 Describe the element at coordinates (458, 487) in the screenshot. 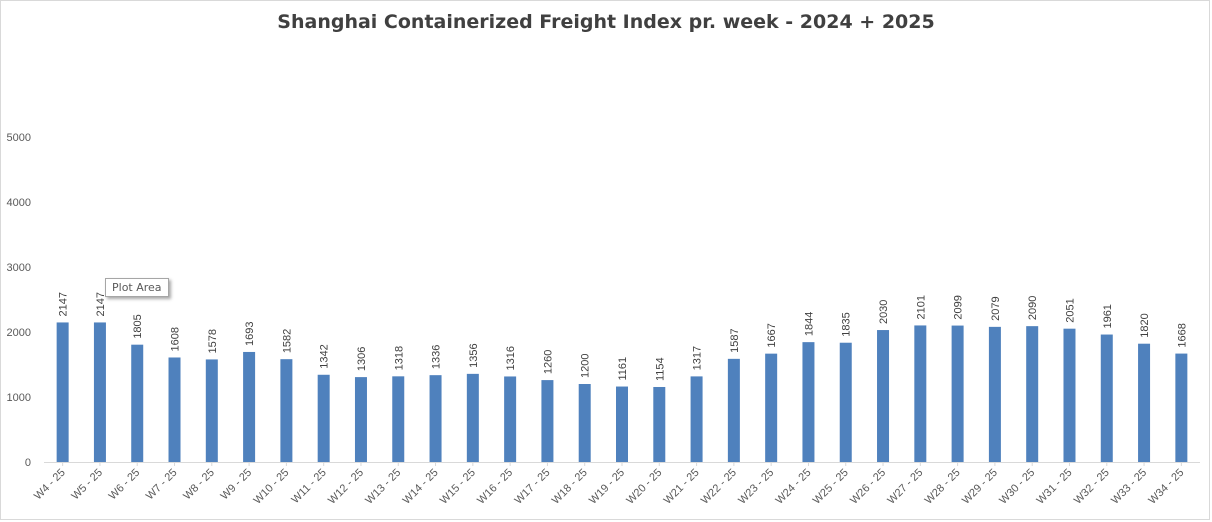

I see `x-tick-label: W15 - 25` at that location.